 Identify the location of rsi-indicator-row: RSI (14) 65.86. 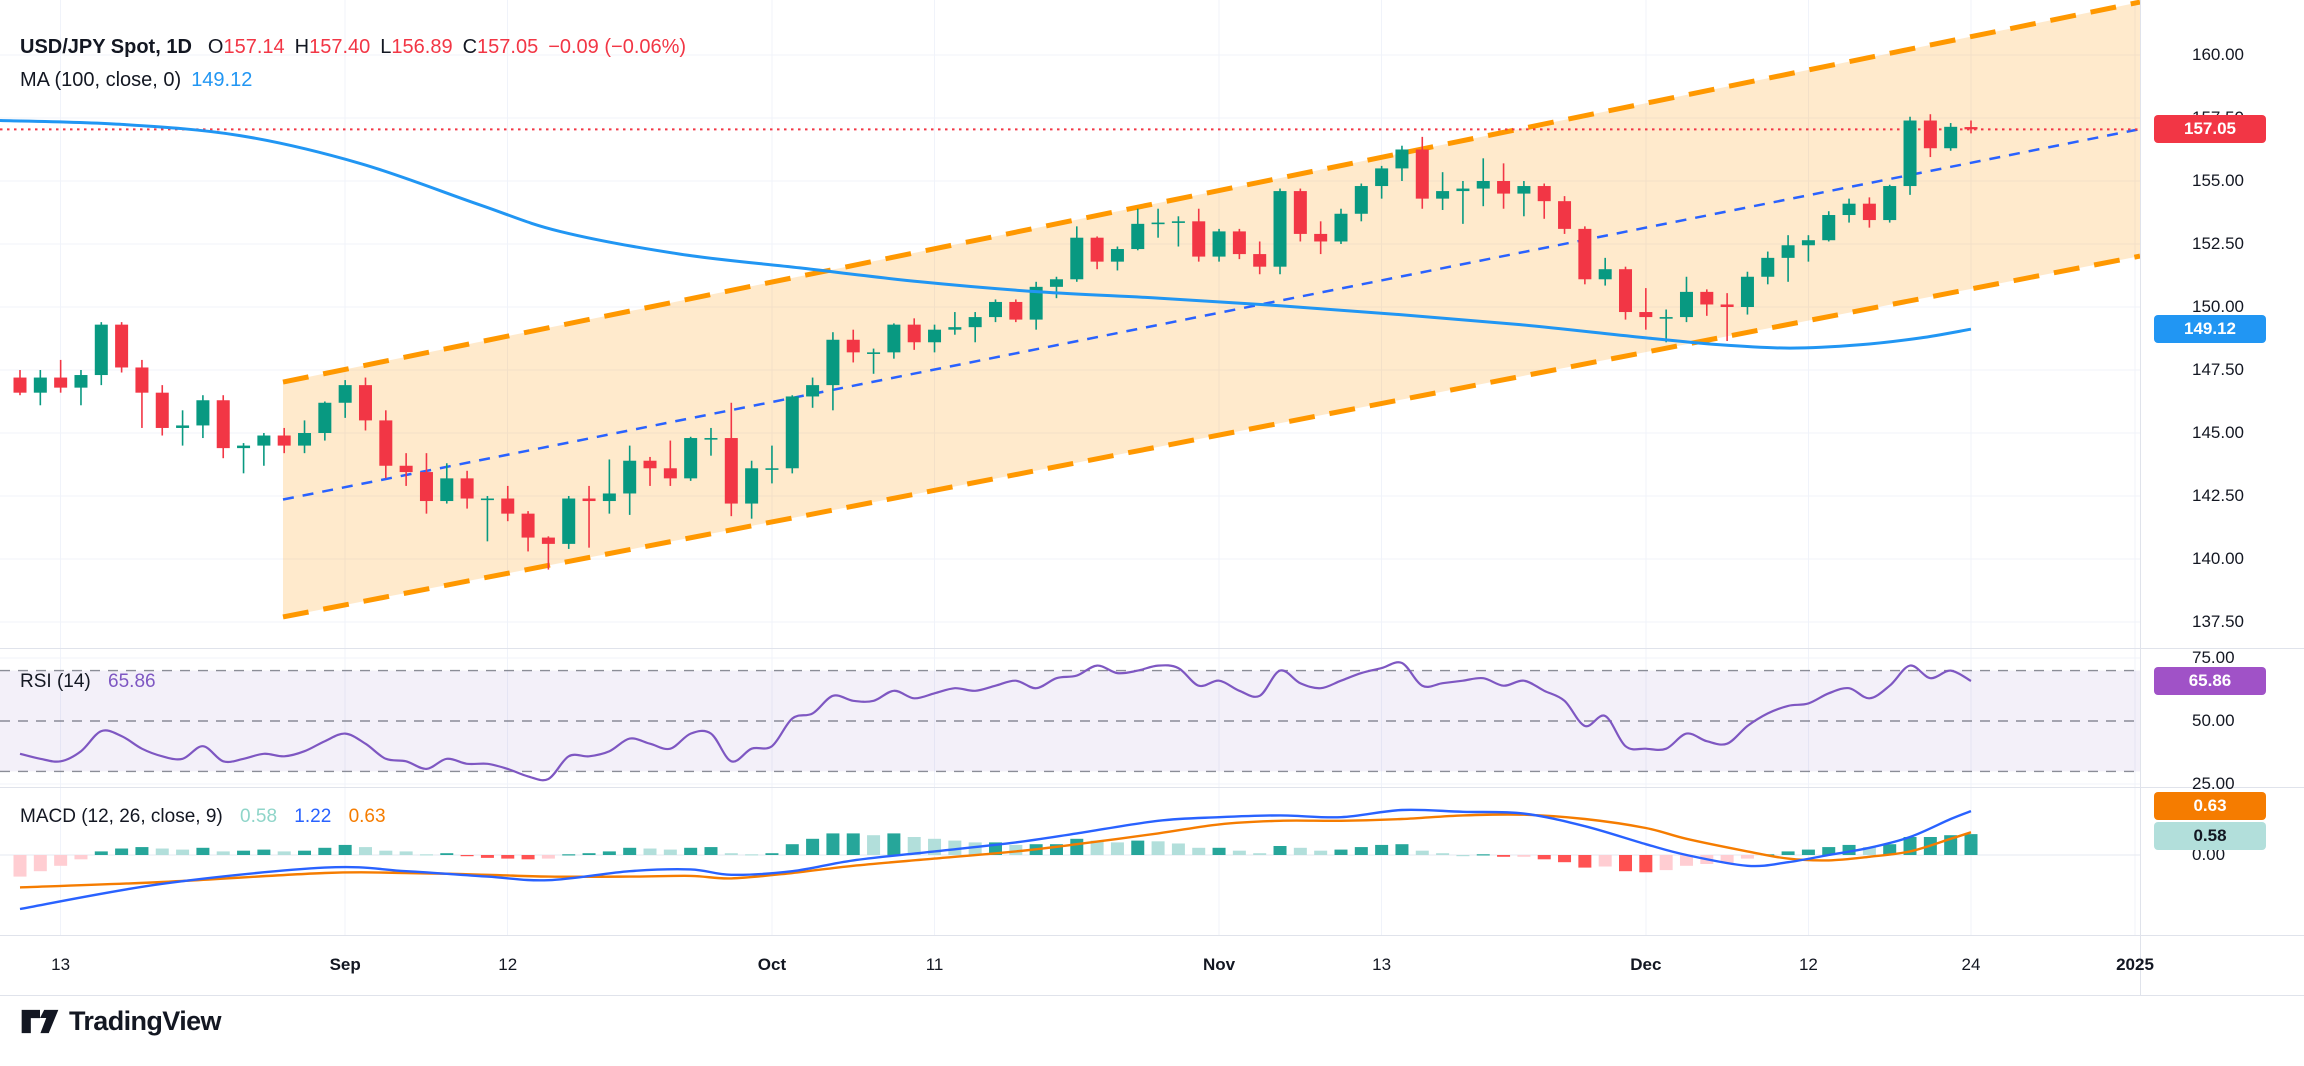
(88, 682).